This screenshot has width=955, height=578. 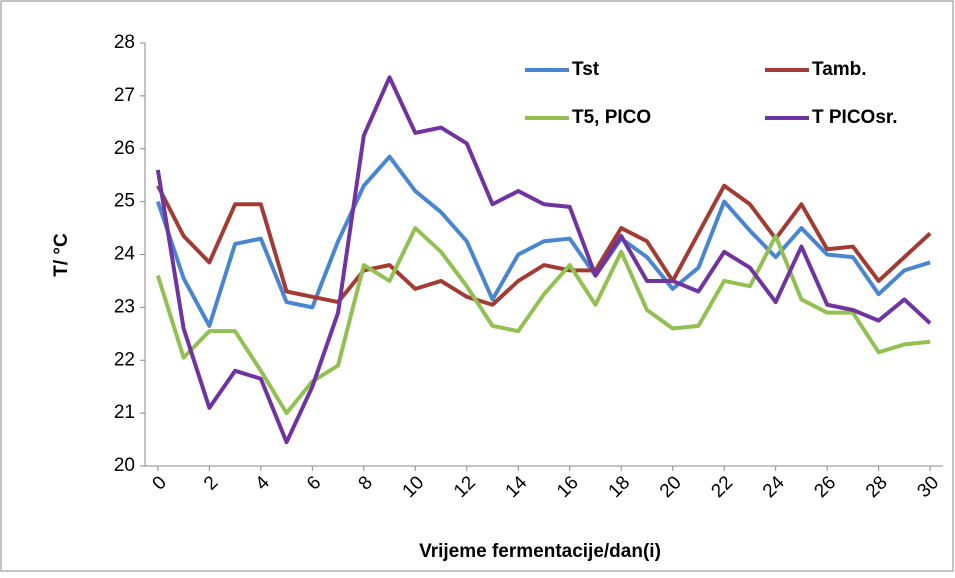 I want to click on y-tick-label: 25, so click(x=124, y=201).